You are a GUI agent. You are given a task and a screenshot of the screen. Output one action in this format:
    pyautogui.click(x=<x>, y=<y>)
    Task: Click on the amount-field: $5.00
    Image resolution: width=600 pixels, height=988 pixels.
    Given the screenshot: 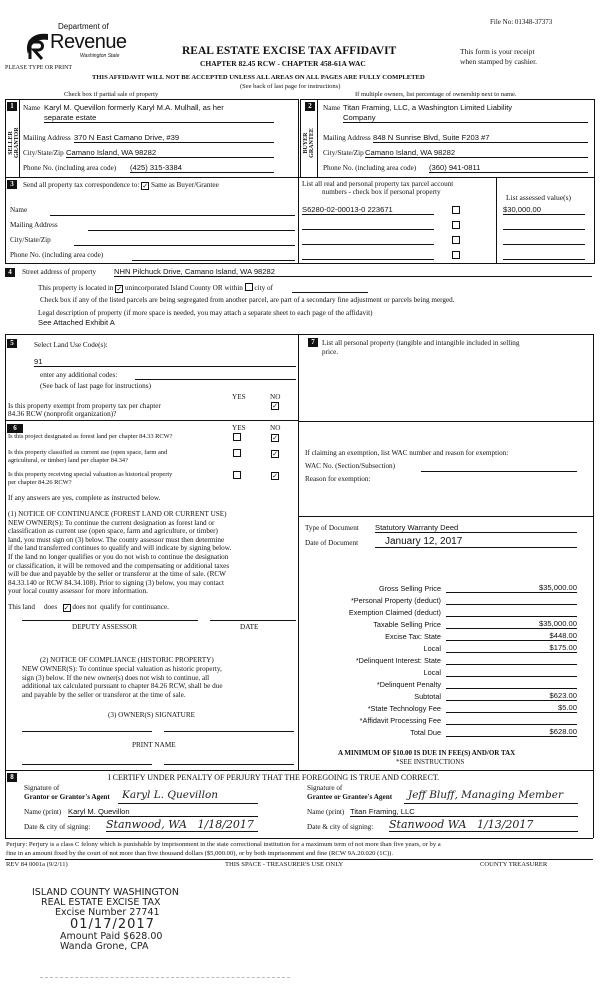 What is the action you would take?
    pyautogui.click(x=511, y=708)
    